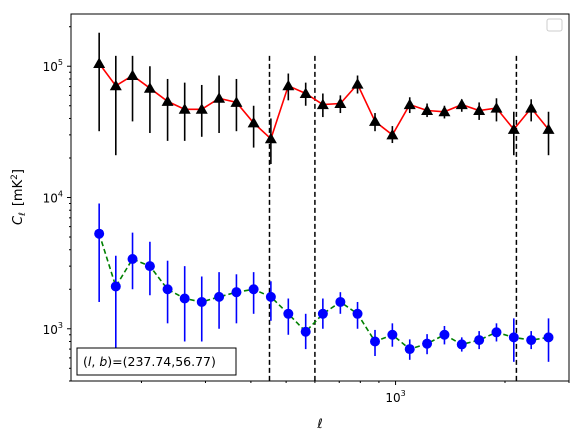  I want to click on y-axis-label-sub: ℓ, so click(23, 214).